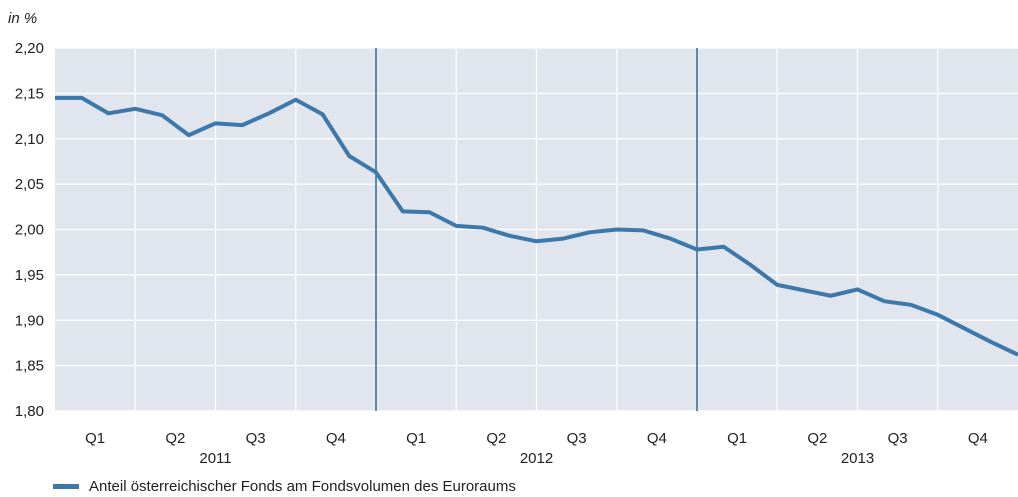 The width and height of the screenshot is (1018, 497). I want to click on x-axis-year-labels: 2011 2012 2013, so click(536, 458).